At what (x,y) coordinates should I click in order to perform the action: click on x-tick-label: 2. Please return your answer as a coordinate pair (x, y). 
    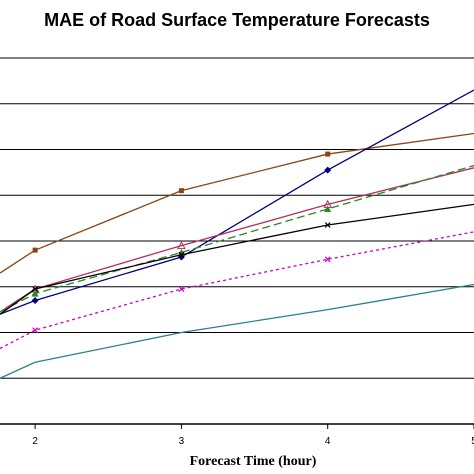
    Looking at the image, I should click on (35, 441).